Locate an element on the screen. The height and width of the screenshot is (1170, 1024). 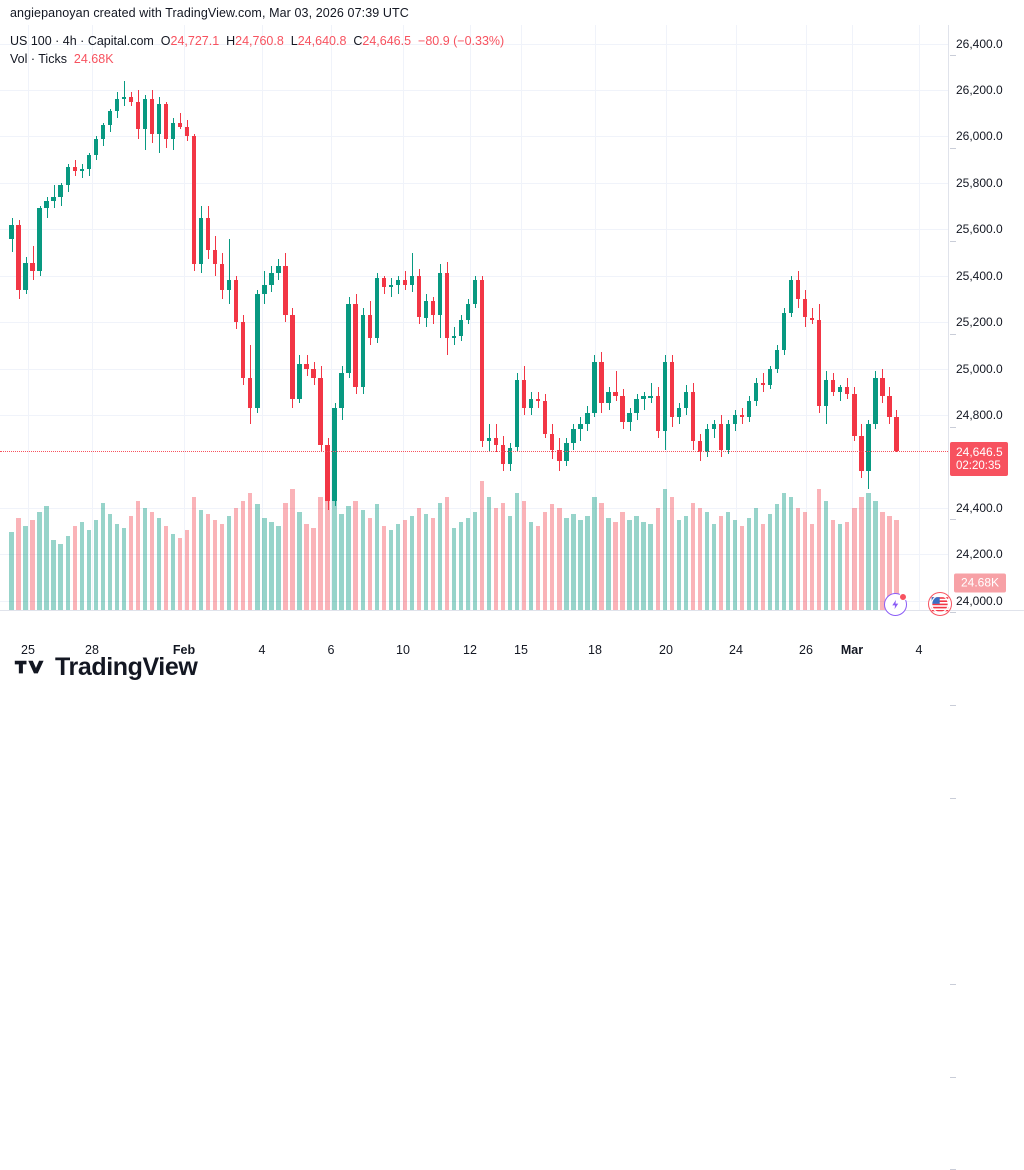
us-flag-icon is located at coordinates (940, 604).